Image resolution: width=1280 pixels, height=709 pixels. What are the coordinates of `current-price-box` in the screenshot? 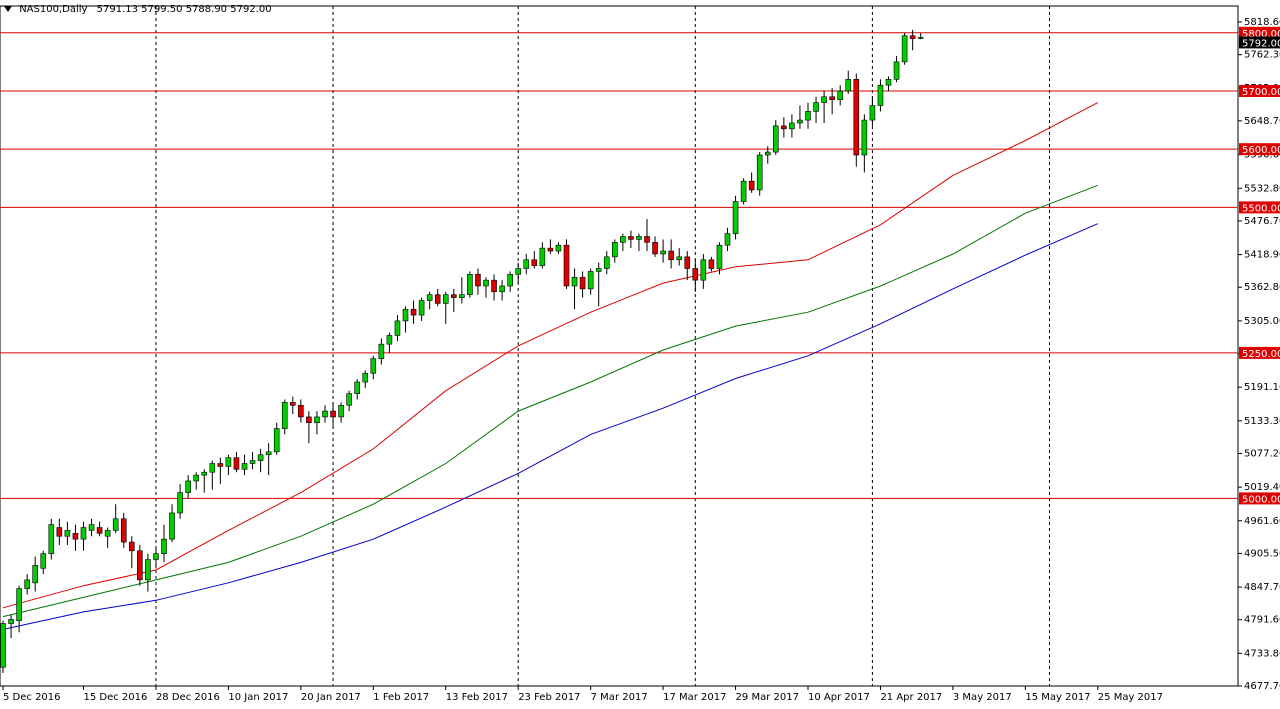 It's located at (1259, 42).